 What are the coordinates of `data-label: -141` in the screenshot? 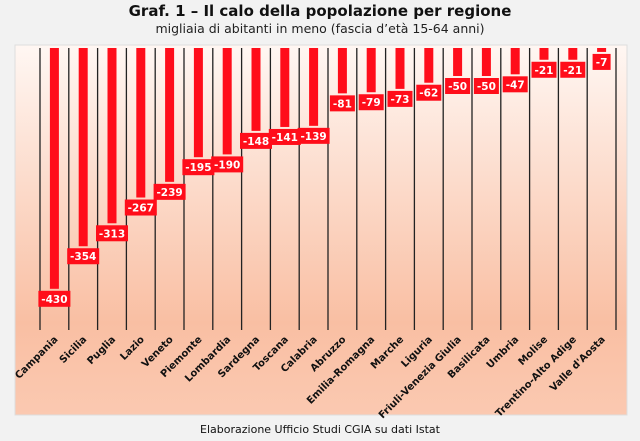 It's located at (285, 138).